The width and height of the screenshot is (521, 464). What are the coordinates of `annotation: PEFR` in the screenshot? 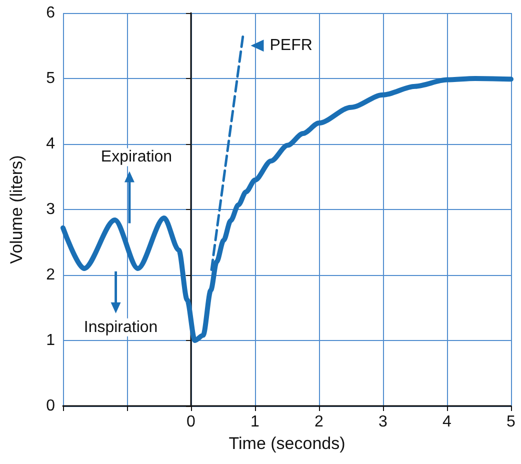 It's located at (291, 45).